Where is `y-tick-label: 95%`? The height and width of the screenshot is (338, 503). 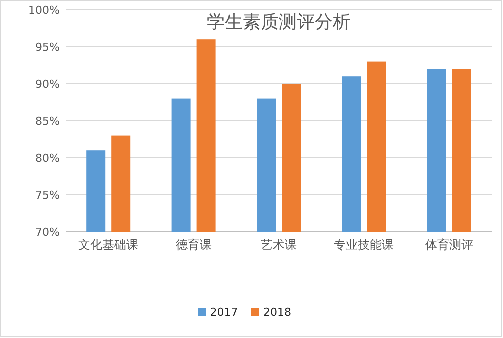
y-tick-label: 95% is located at coordinates (48, 47).